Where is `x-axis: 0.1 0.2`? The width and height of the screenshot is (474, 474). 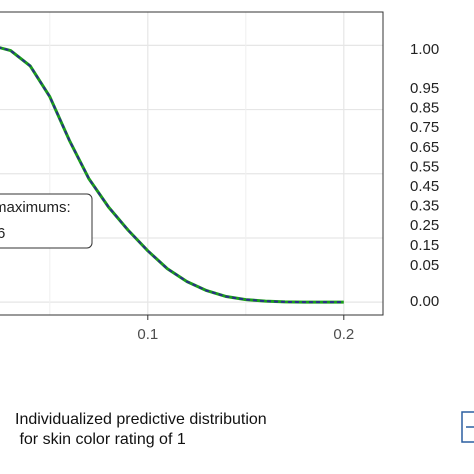 x-axis: 0.1 0.2 is located at coordinates (245, 329).